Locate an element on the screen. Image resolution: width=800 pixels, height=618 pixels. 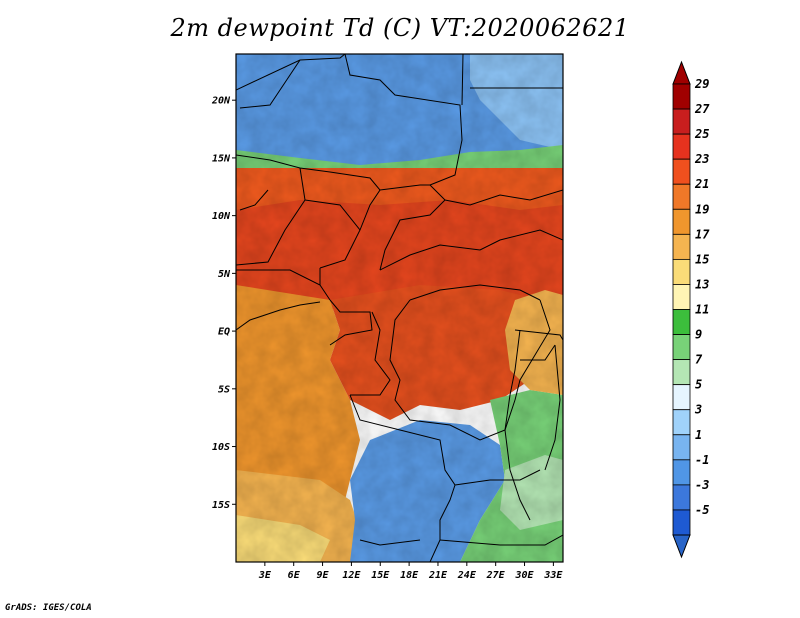
colorbar-label: 23 is located at coordinates (701, 159).